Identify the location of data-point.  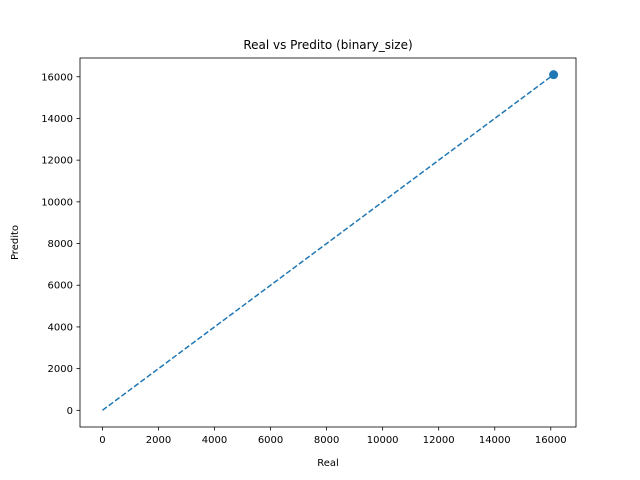
(554, 75).